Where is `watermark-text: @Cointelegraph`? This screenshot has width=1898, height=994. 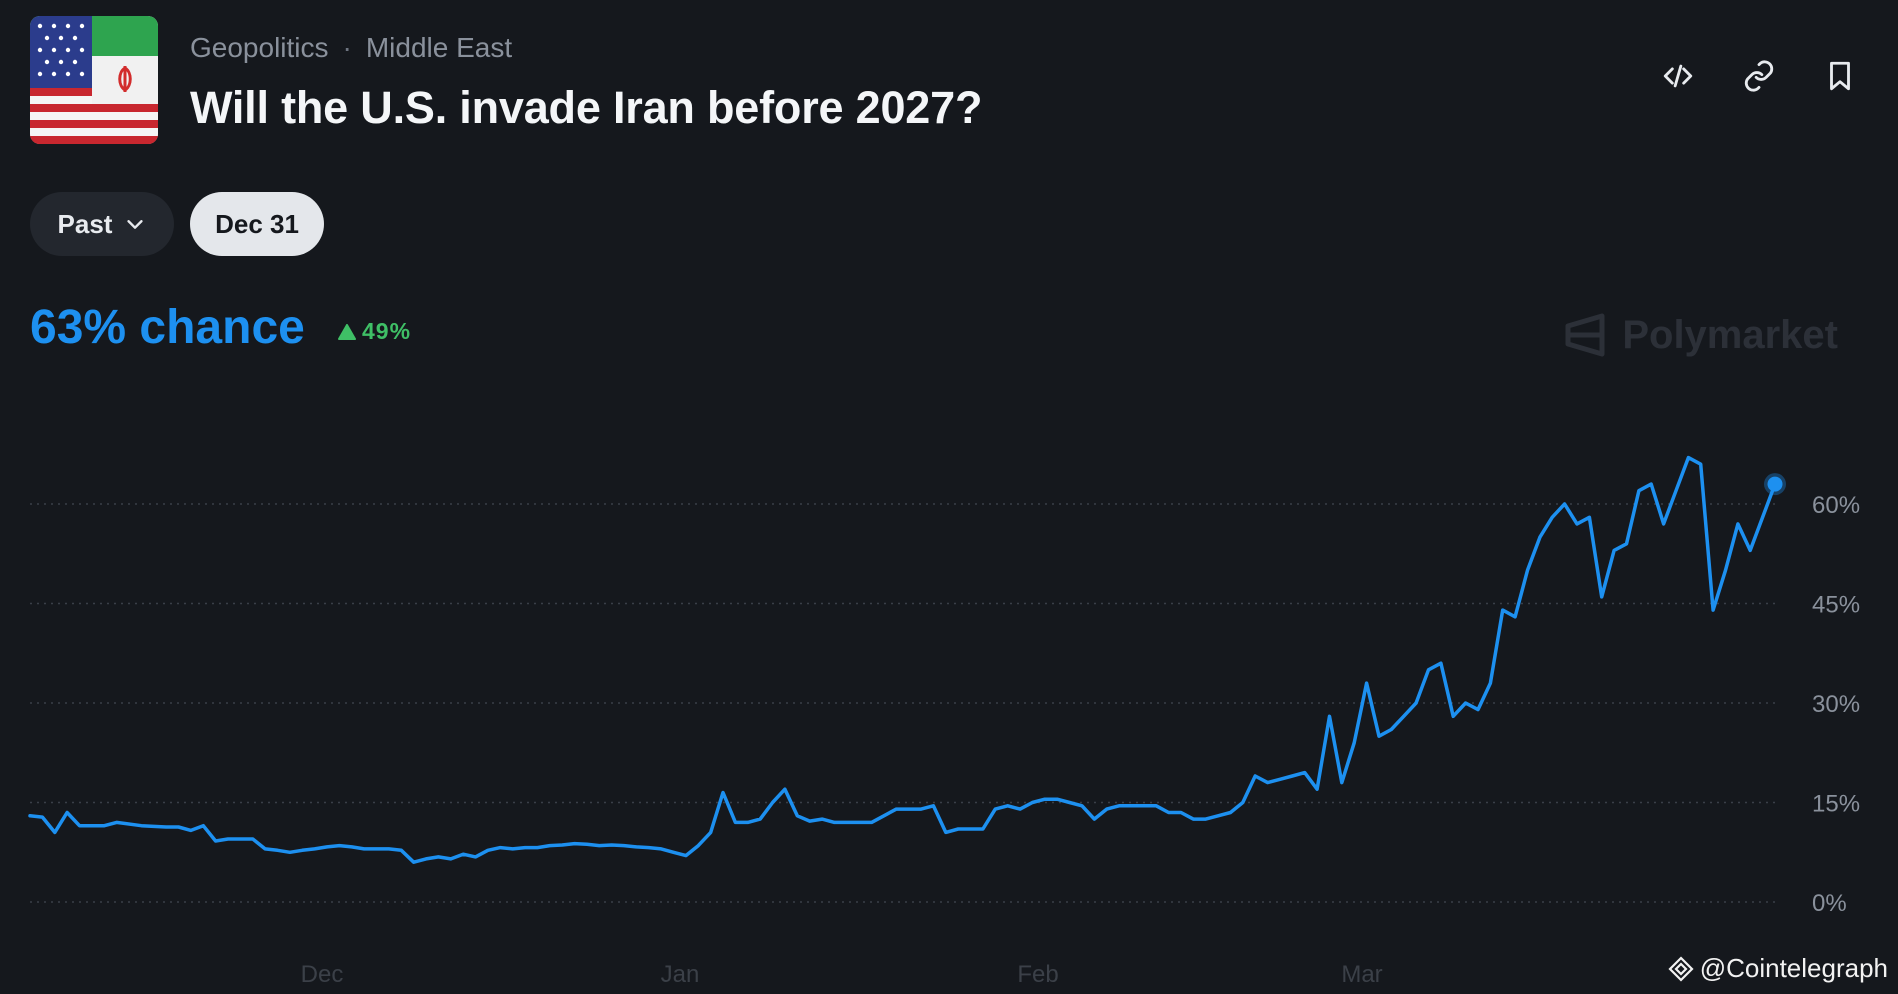
watermark-text: @Cointelegraph is located at coordinates (1793, 968).